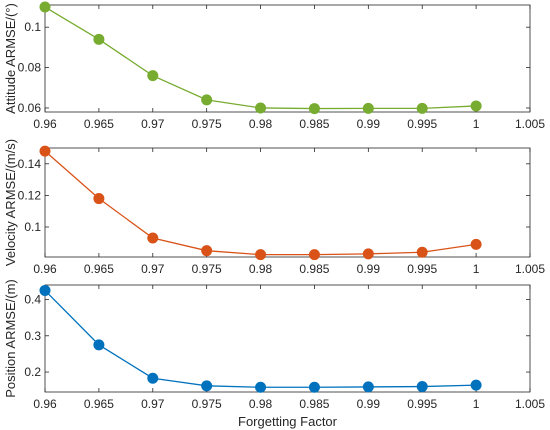 This screenshot has height=430, width=550. Describe the element at coordinates (207, 269) in the screenshot. I see `velocity-x-tick-label: 0.975` at that location.